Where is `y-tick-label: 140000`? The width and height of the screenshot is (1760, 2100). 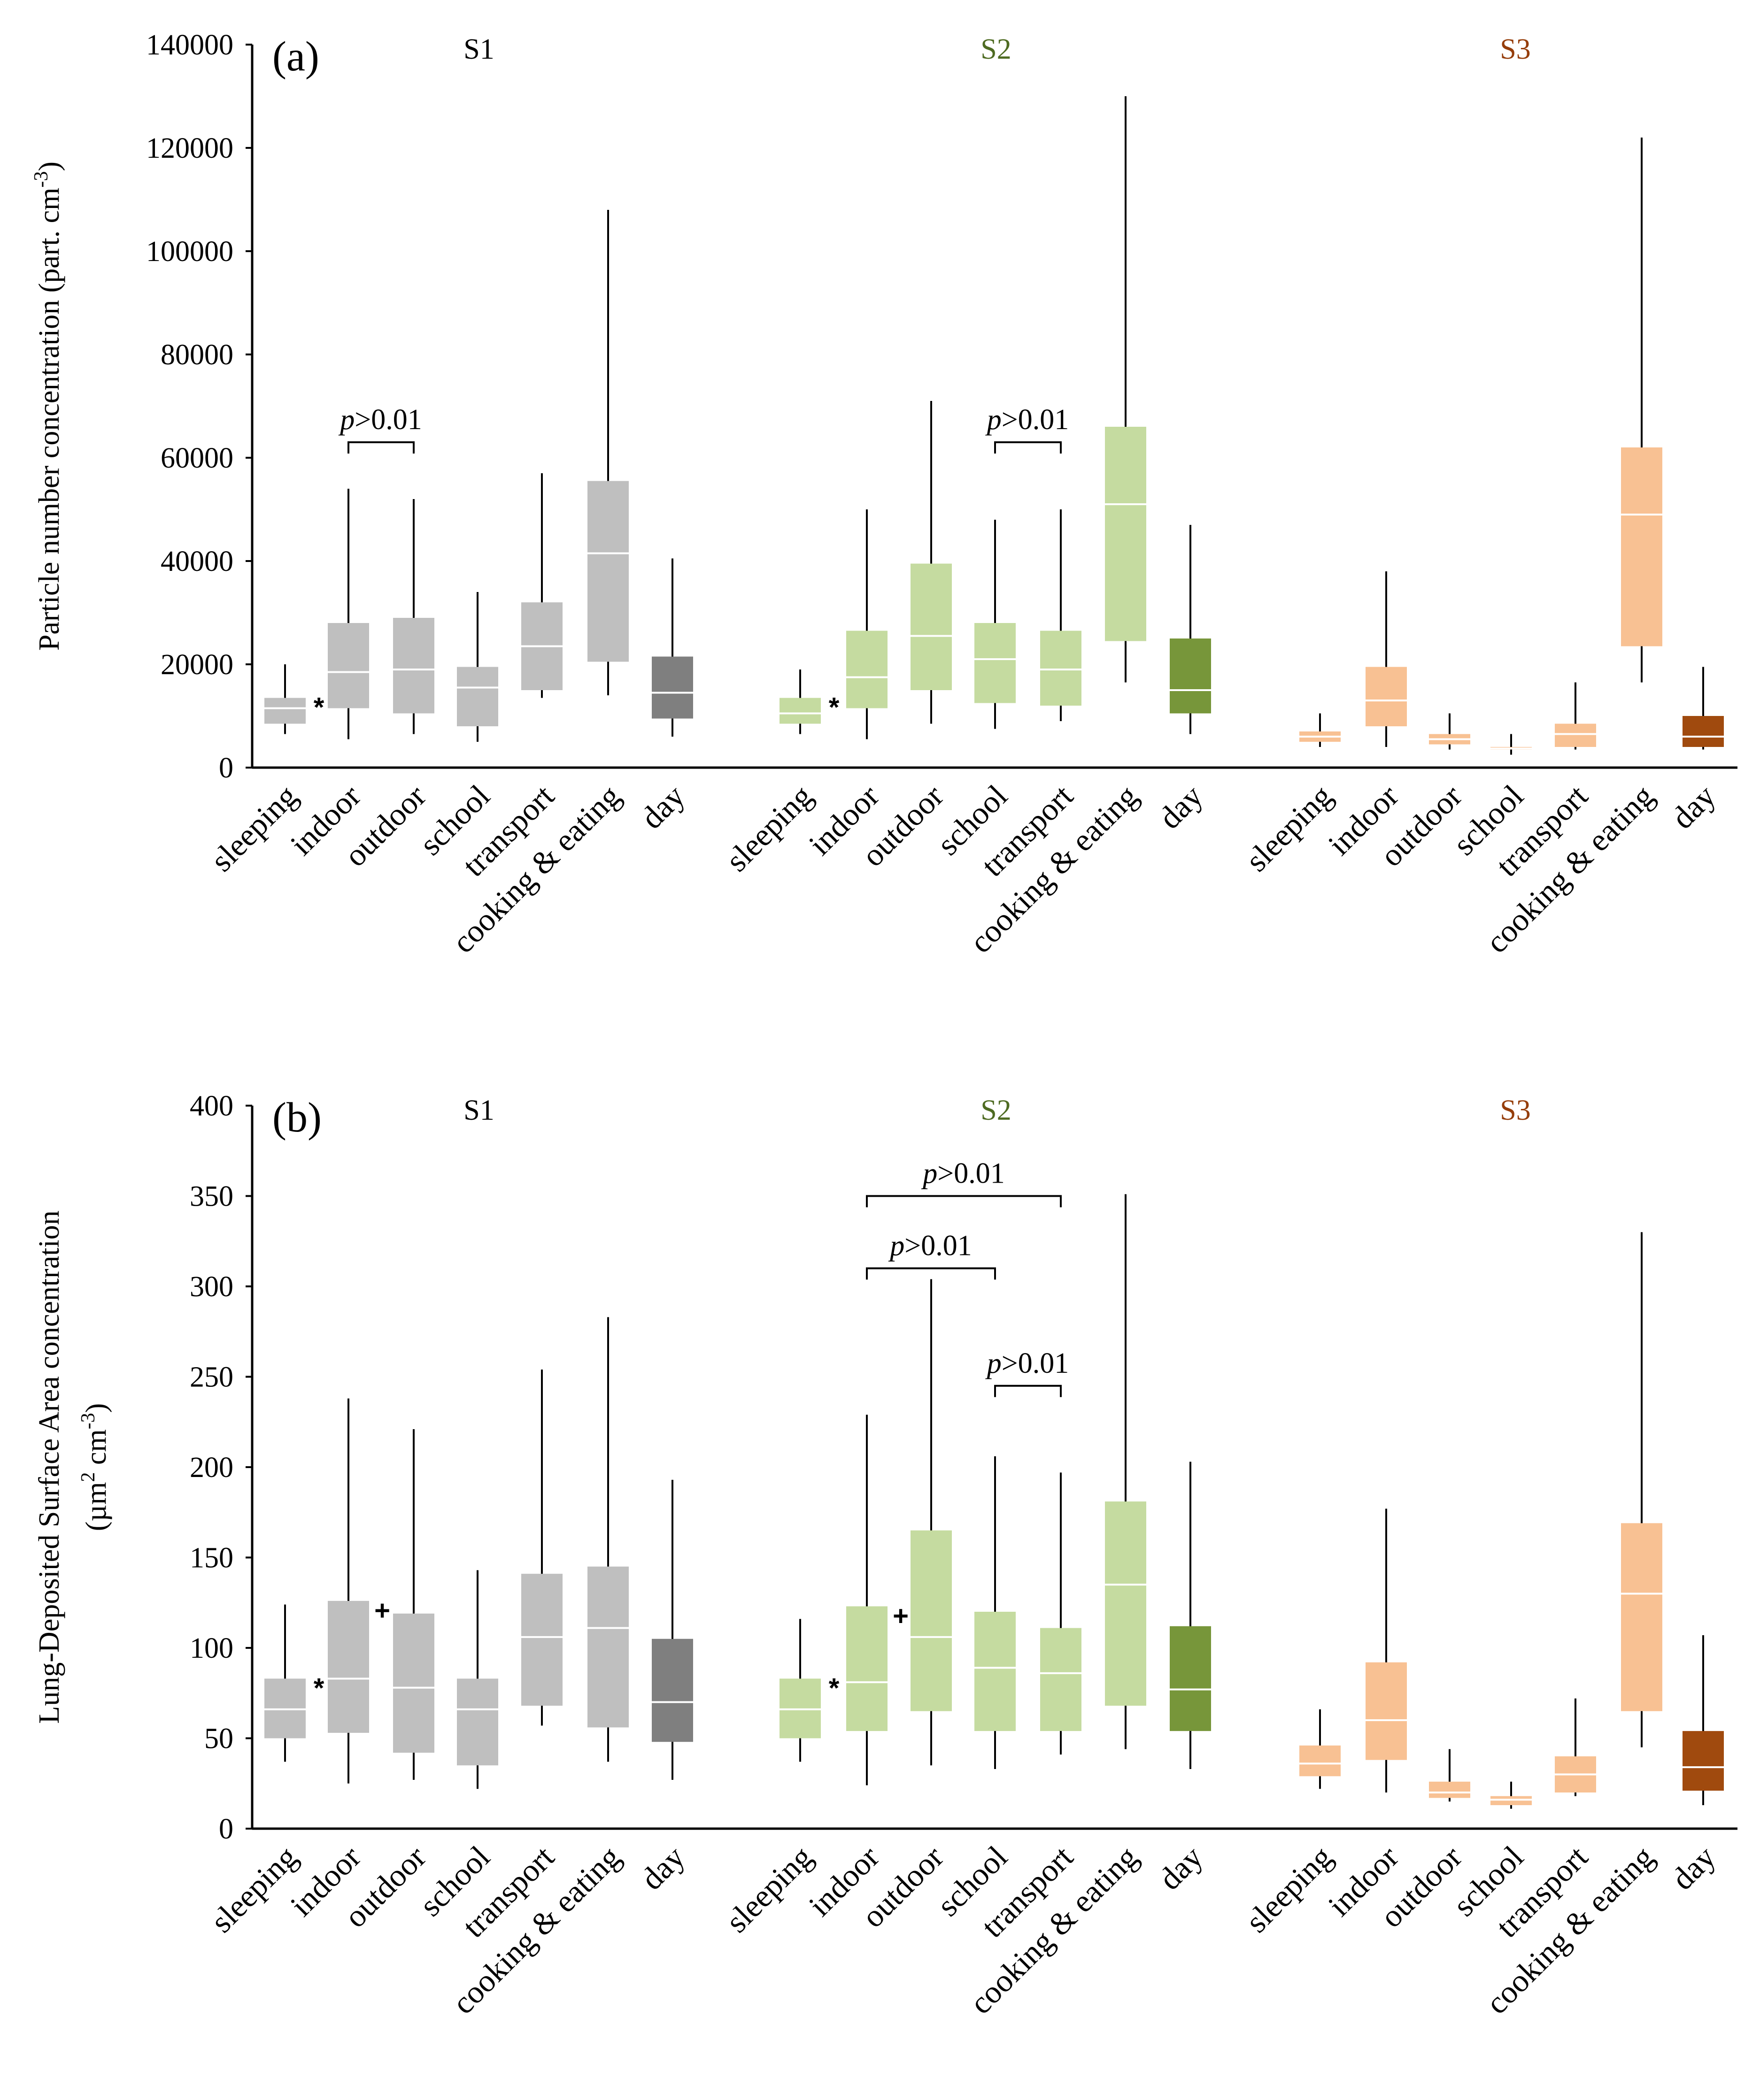 y-tick-label: 140000 is located at coordinates (189, 45).